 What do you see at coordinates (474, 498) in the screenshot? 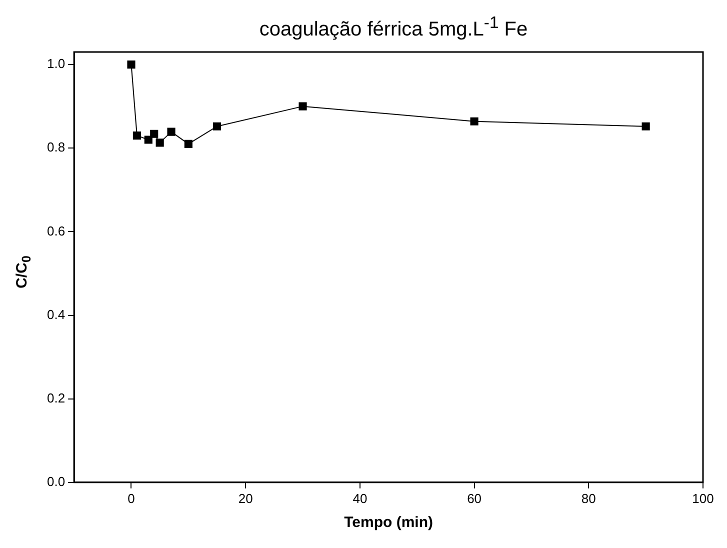
I see `x-tick-label: 60` at bounding box center [474, 498].